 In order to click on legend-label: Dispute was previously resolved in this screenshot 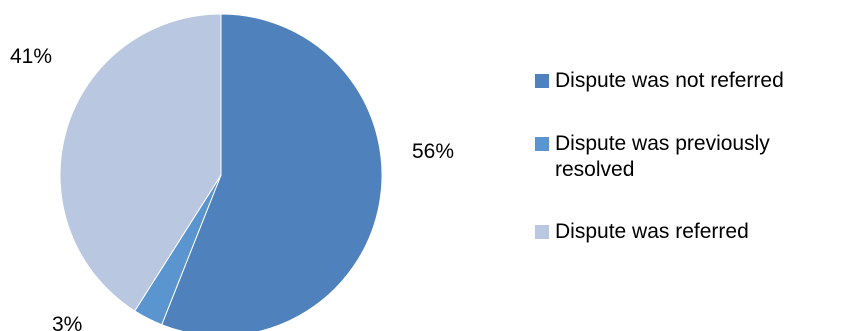, I will do `click(662, 156)`.